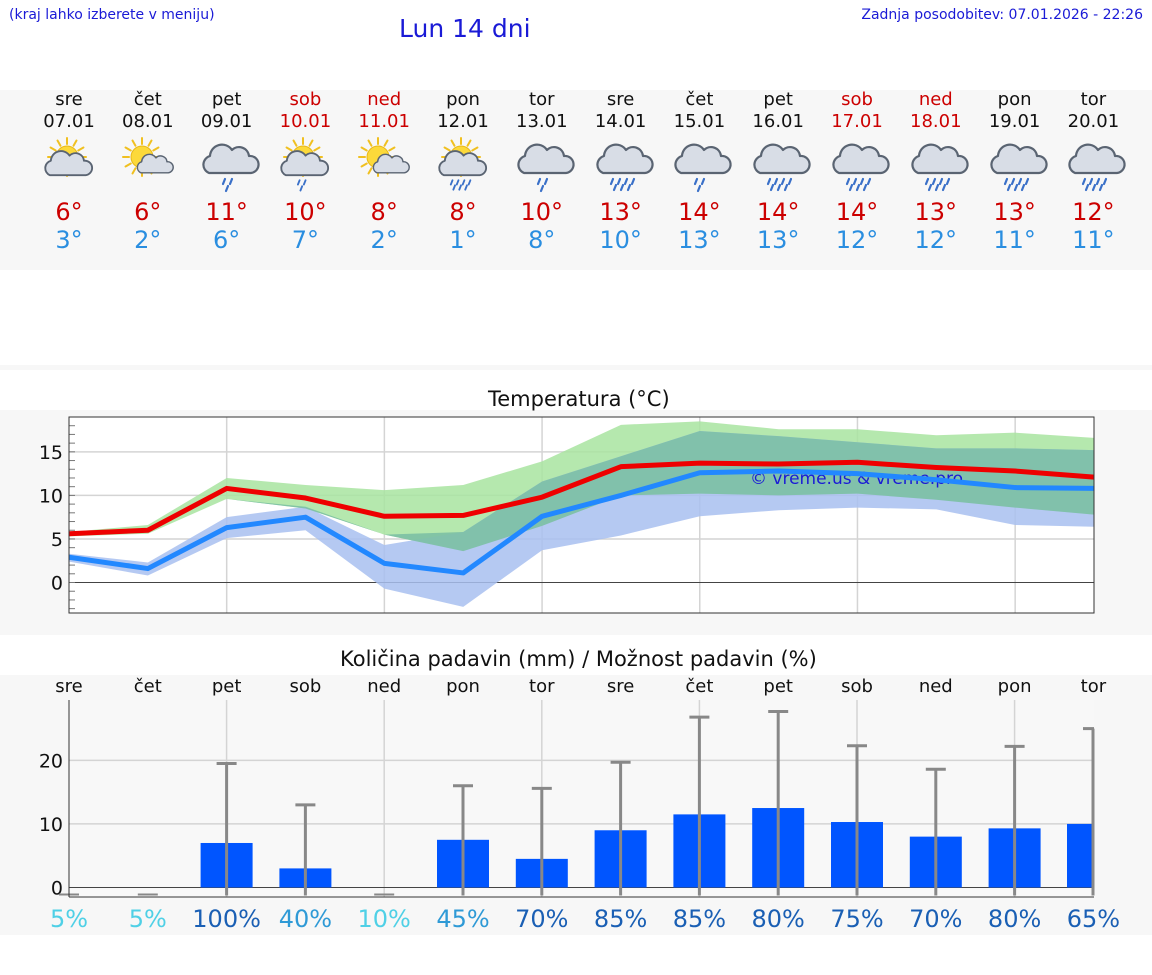 The width and height of the screenshot is (1152, 975). I want to click on precip-chance-label: 5%, so click(148, 919).